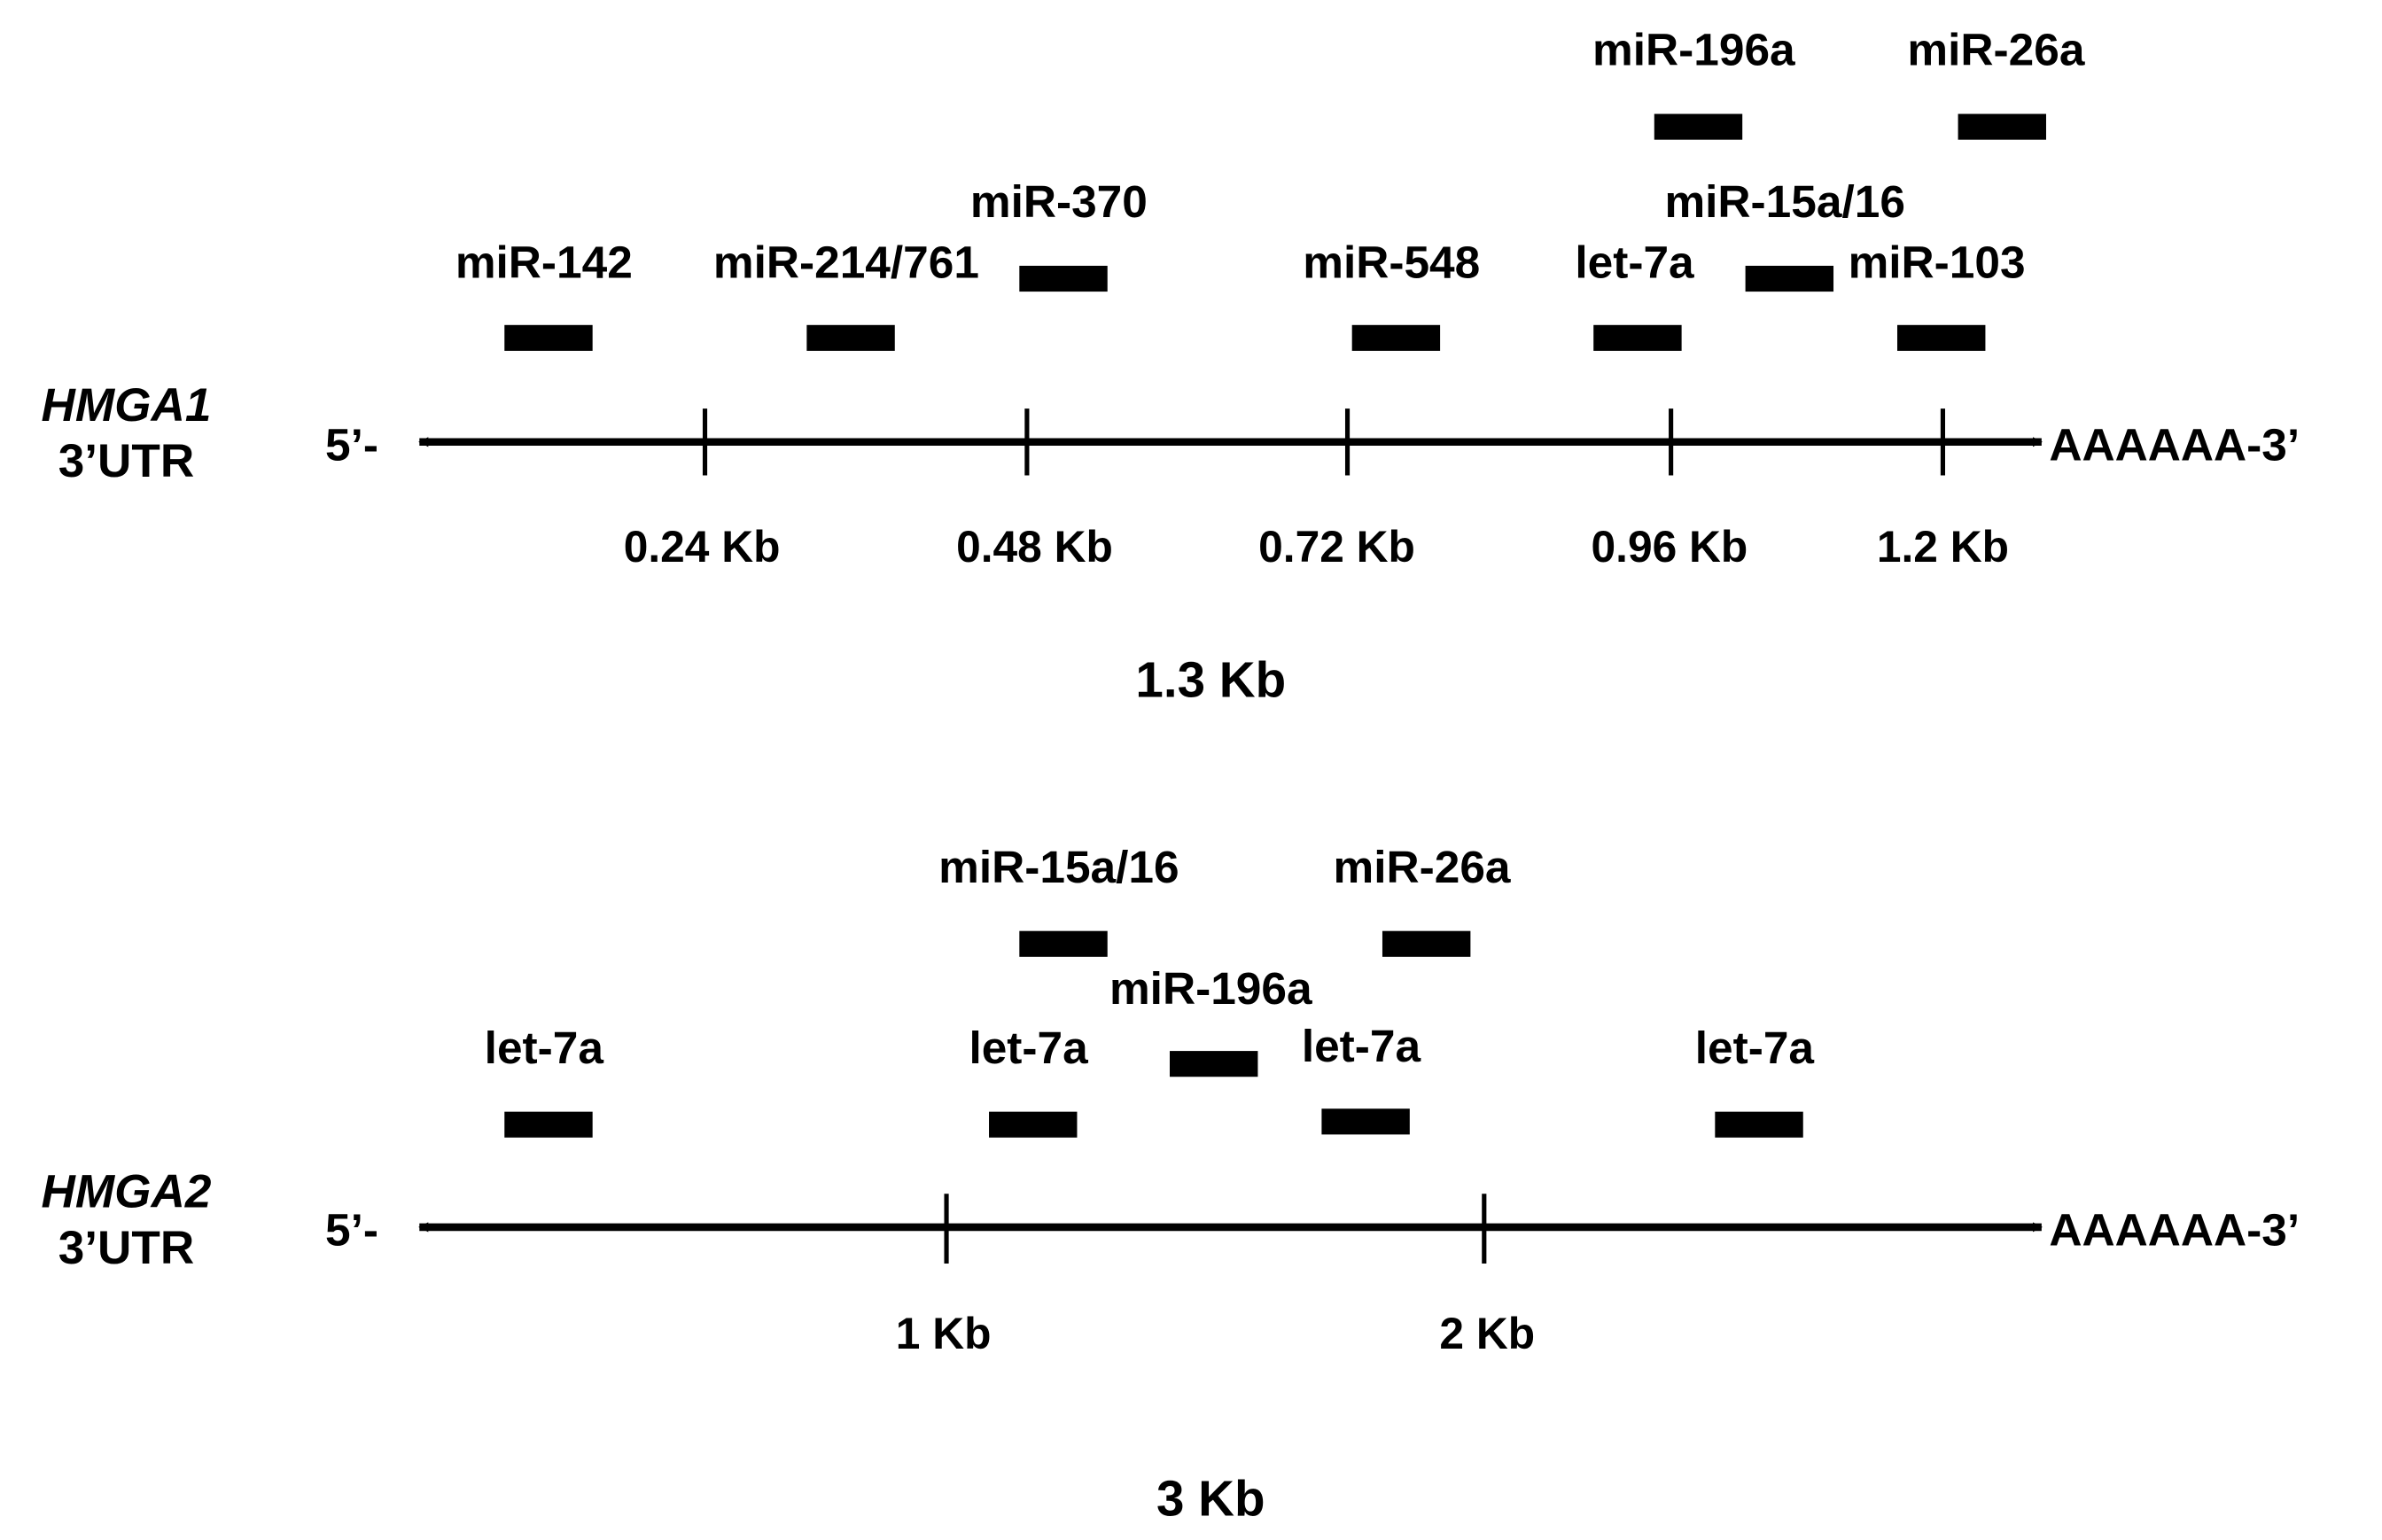 This screenshot has height=1540, width=2382. I want to click on tick-labels: 0.24 Kb 0.48 Kb 0.72 Kb 0.96 Kb 1.2 Kb, so click(1317, 547).